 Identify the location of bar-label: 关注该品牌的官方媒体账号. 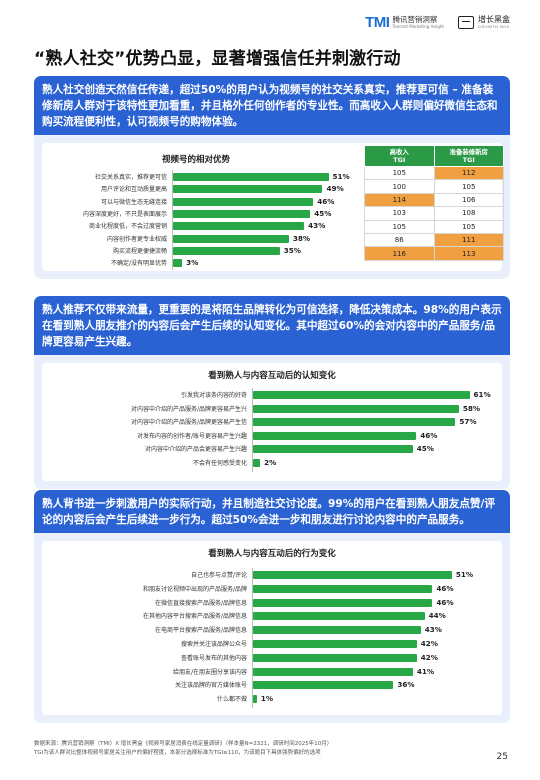
(210, 686).